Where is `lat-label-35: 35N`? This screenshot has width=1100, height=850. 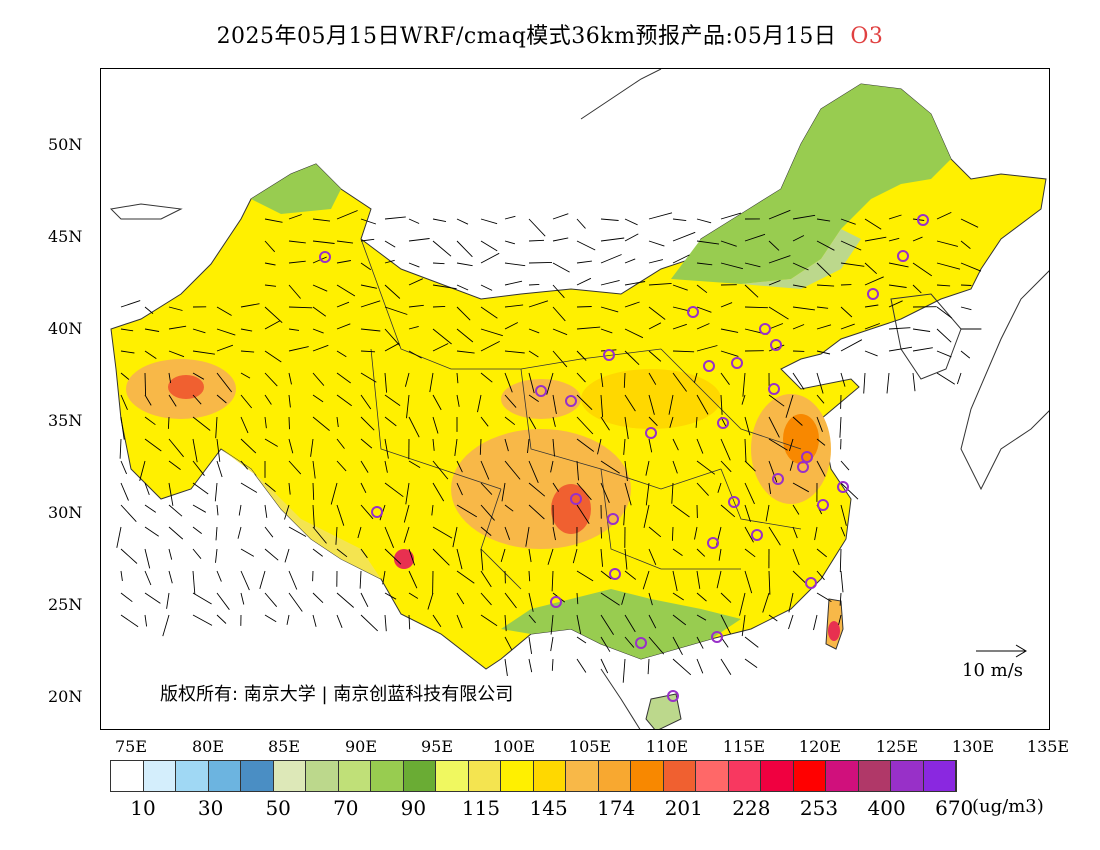 lat-label-35: 35N is located at coordinates (65, 420).